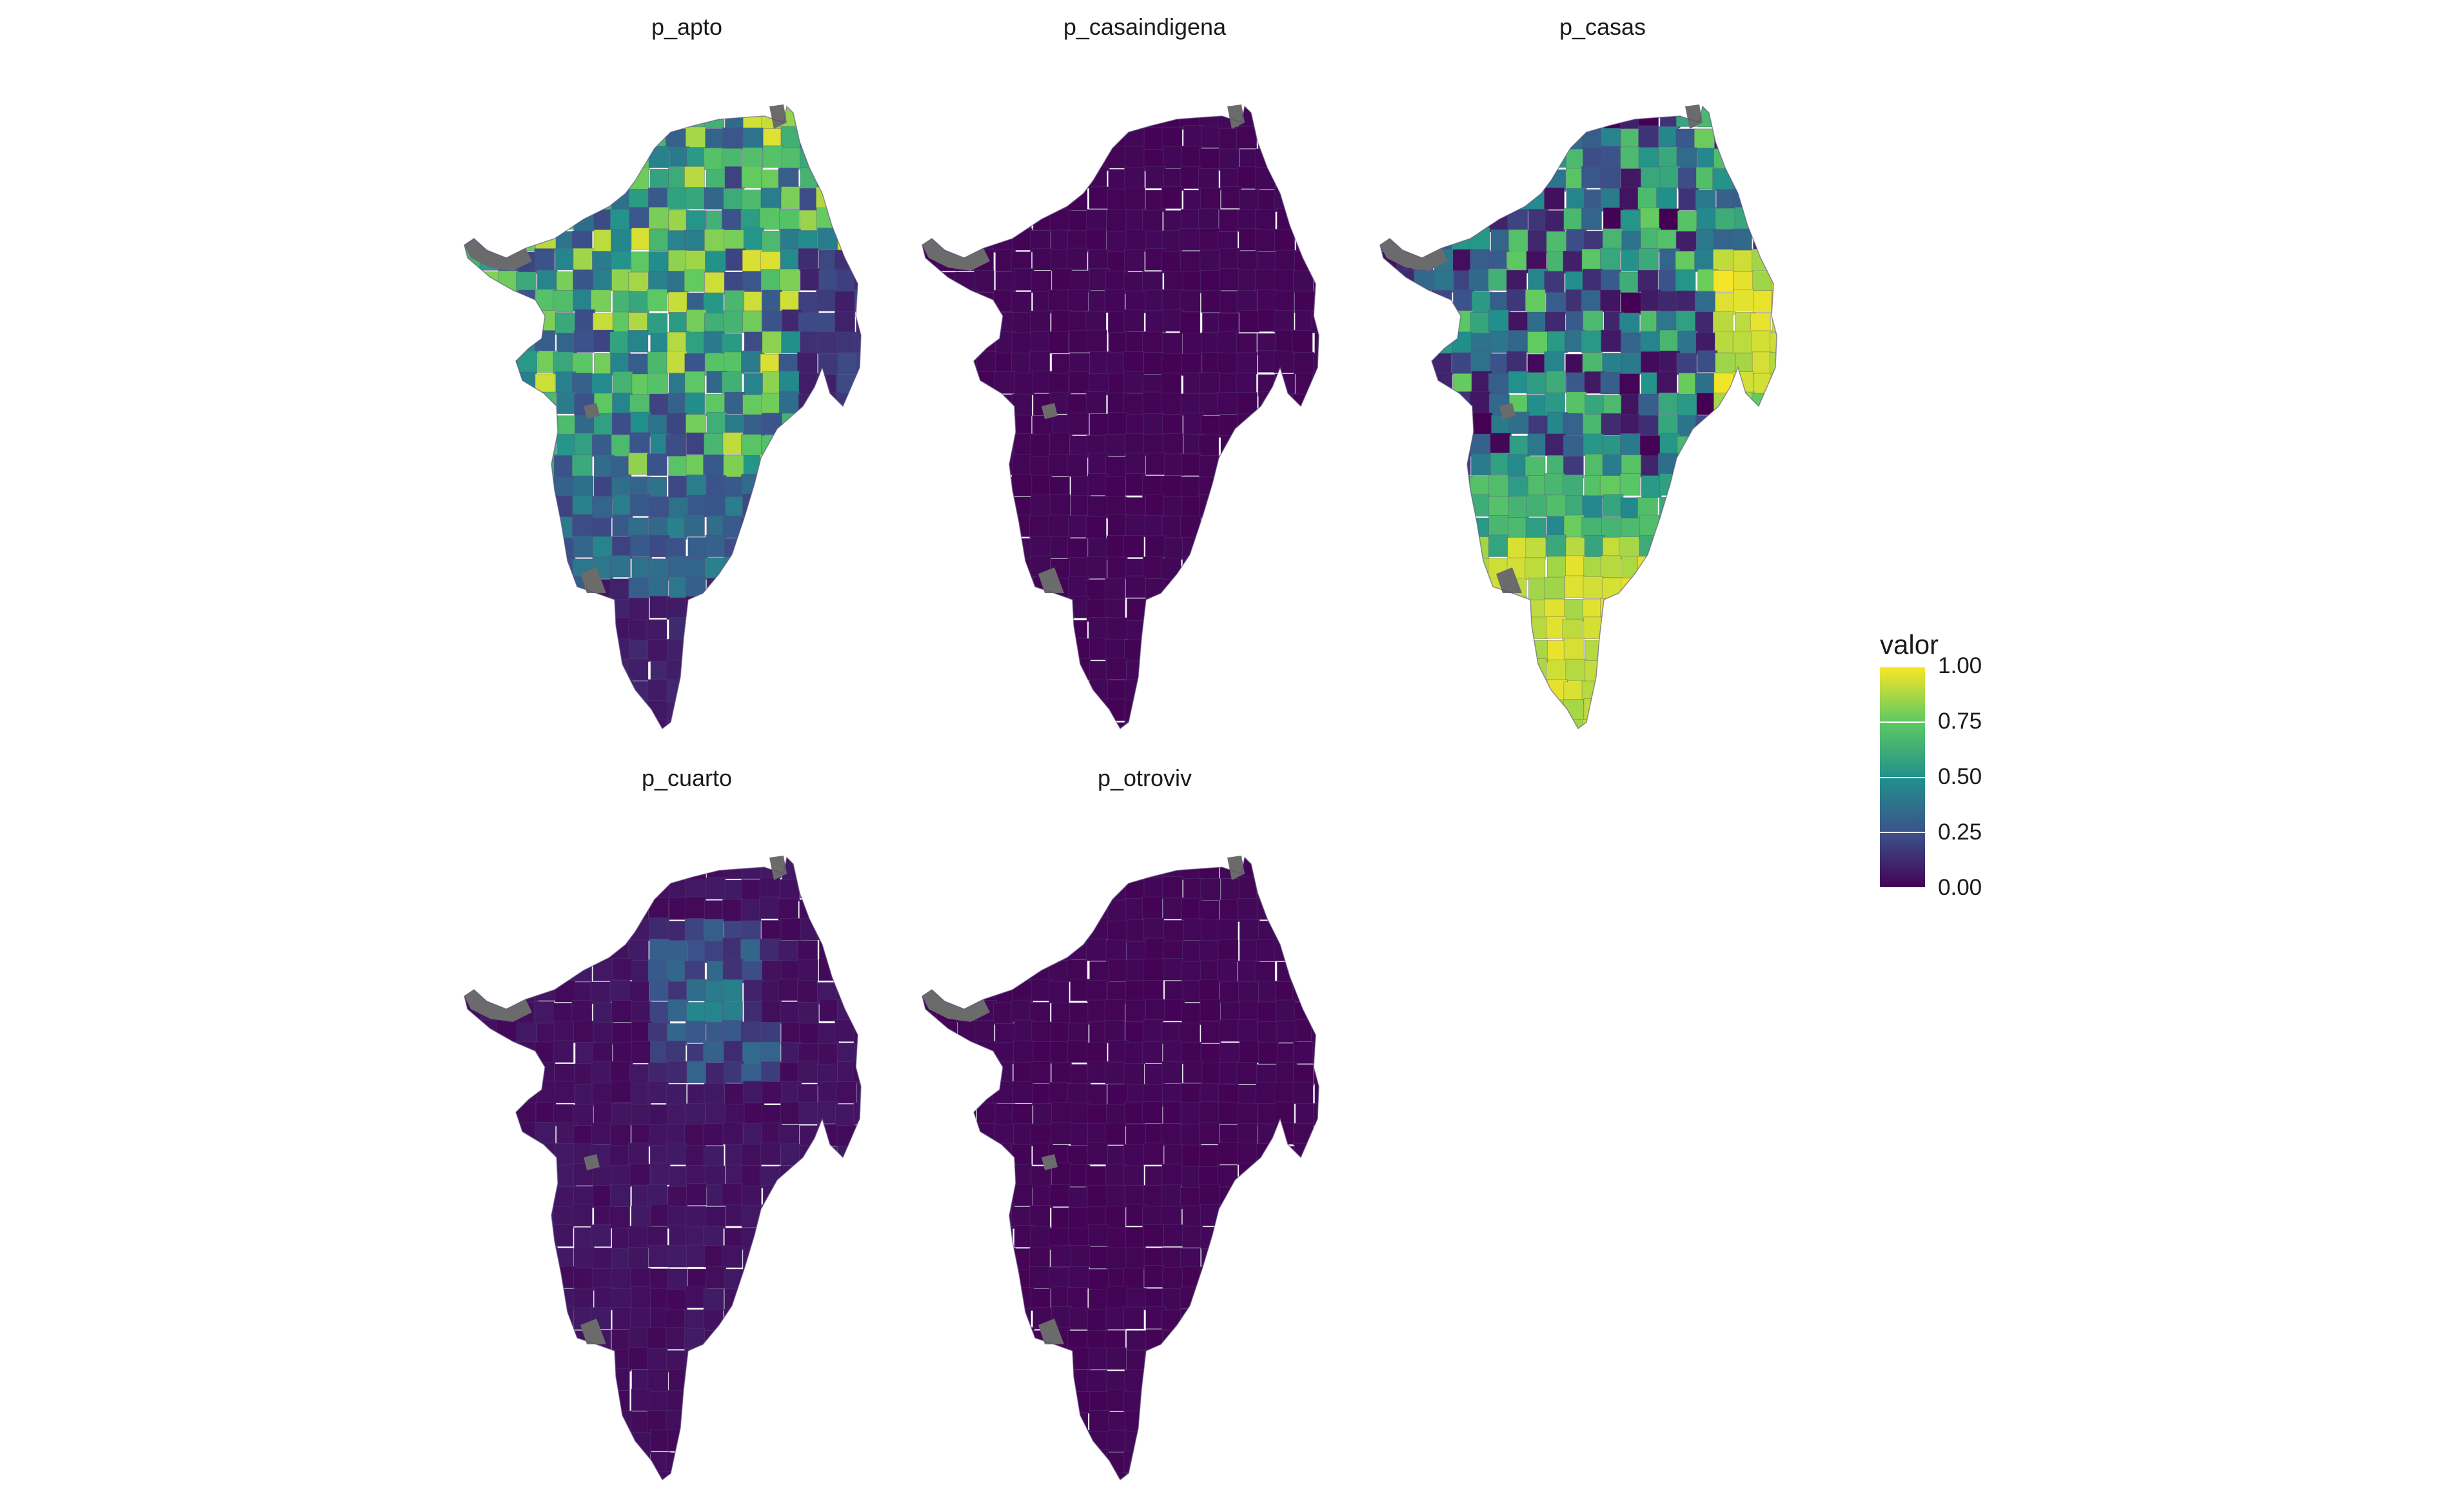  I want to click on city-boundary, so click(1120, 417).